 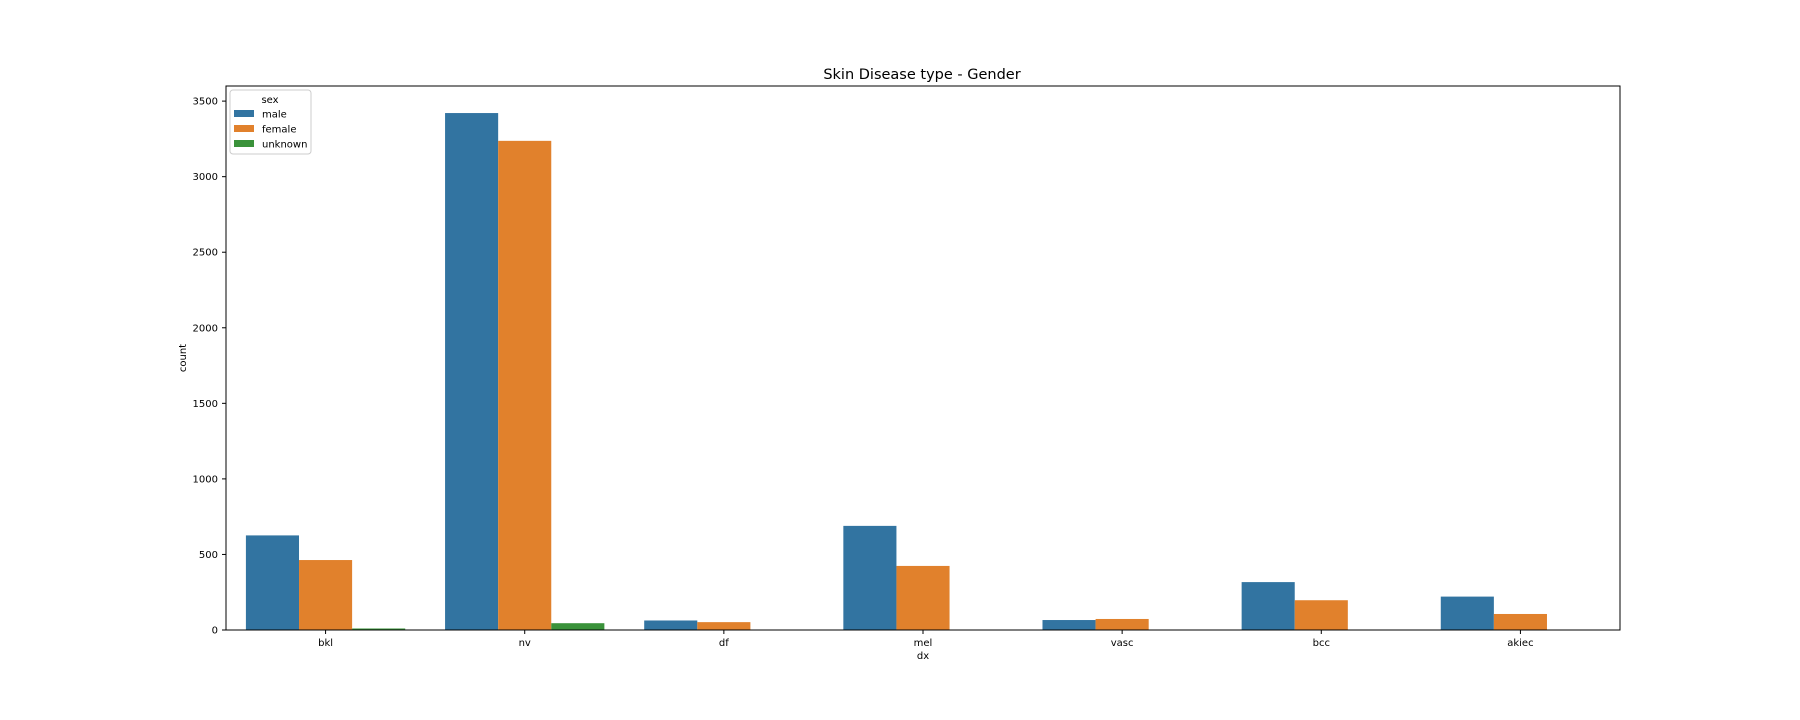 I want to click on legend-entries: male female unknown, so click(x=270, y=130).